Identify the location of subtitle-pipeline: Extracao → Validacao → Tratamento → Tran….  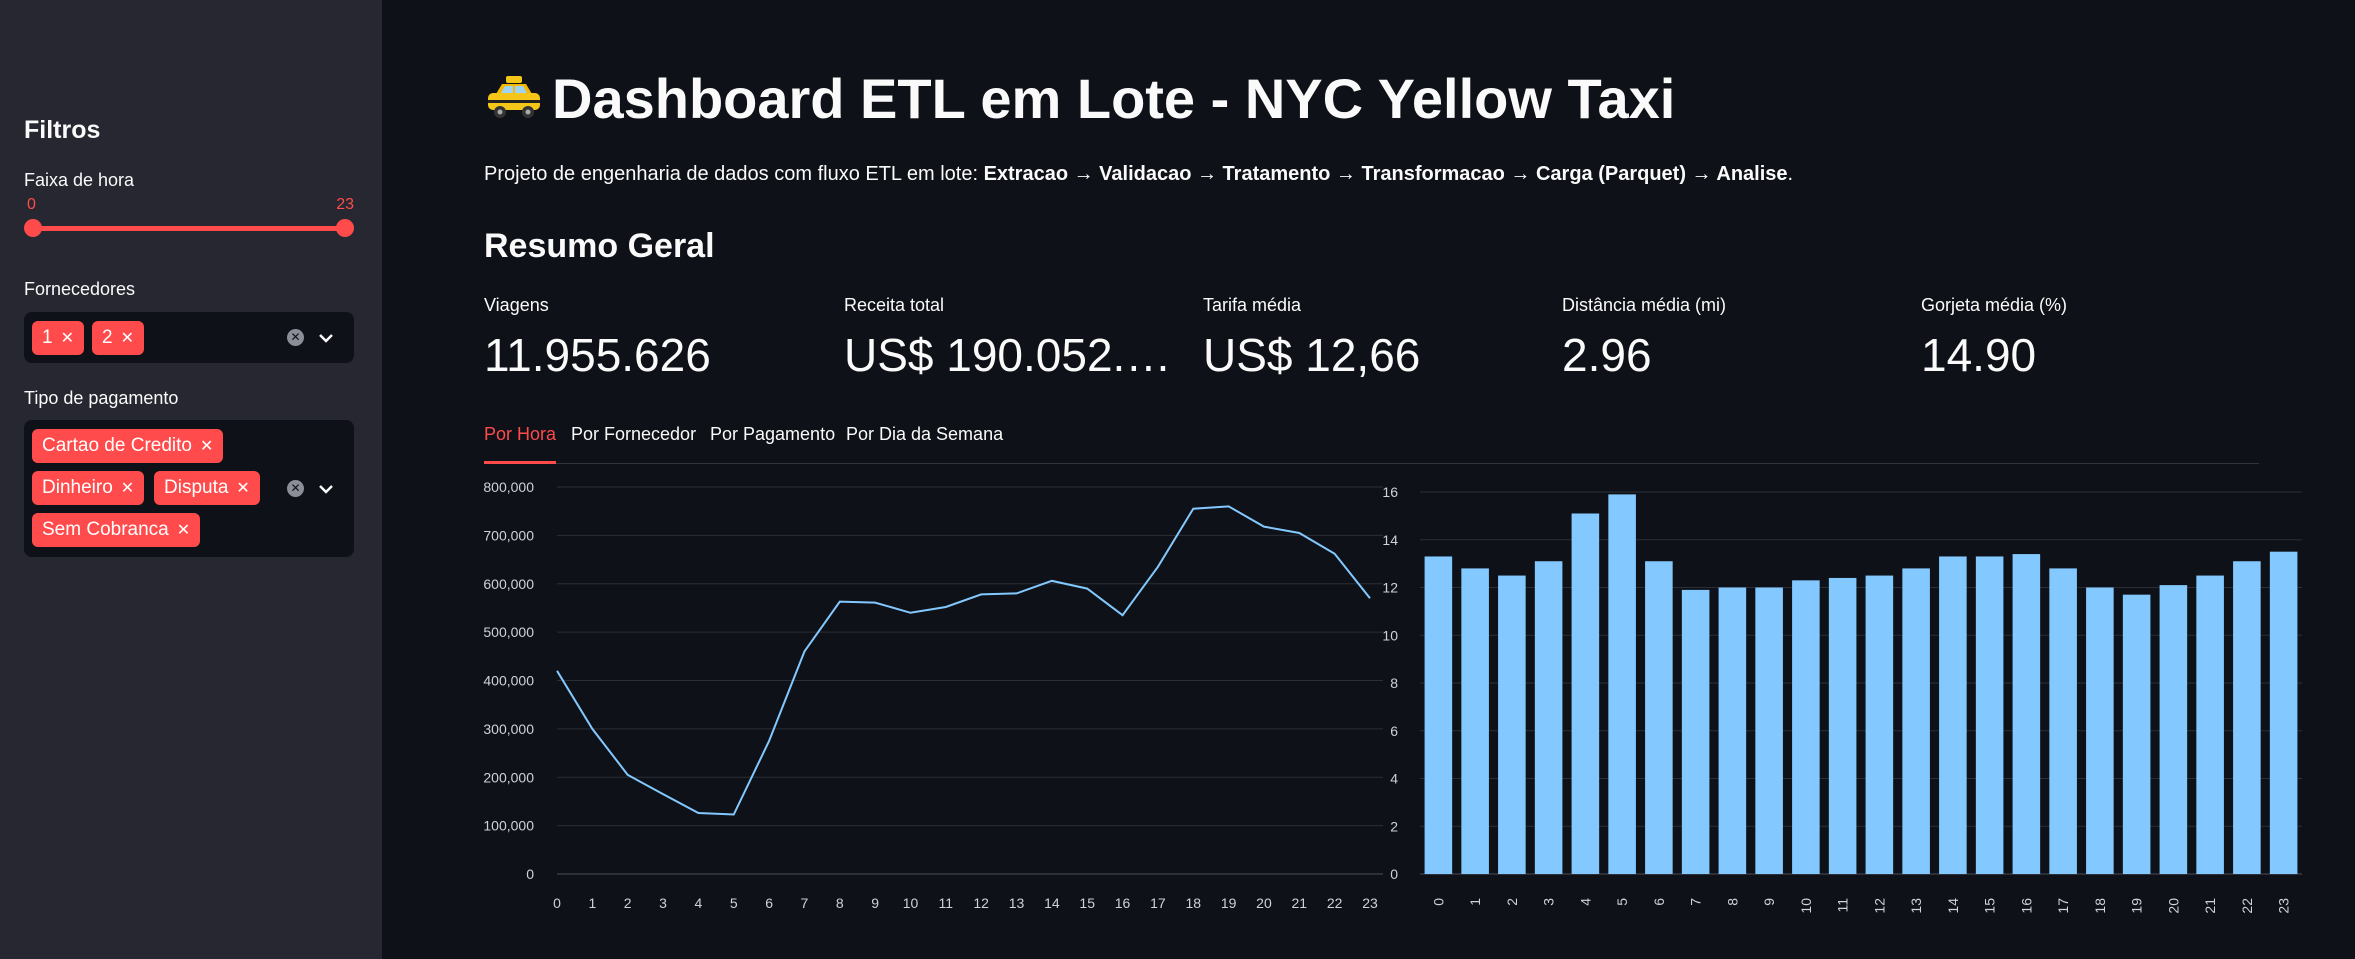
(1385, 174).